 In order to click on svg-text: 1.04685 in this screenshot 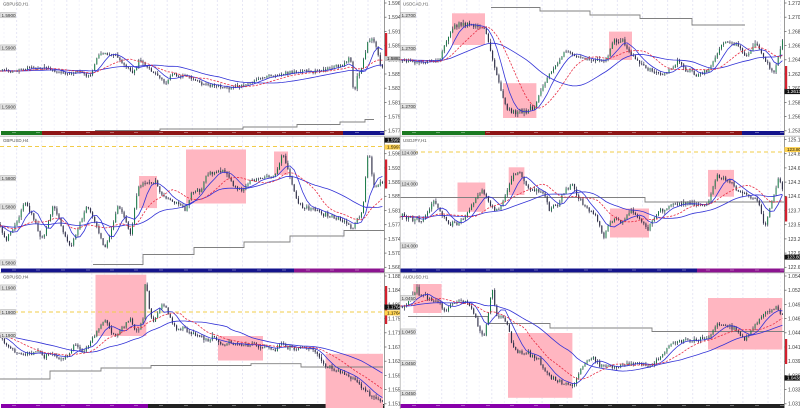, I will do `click(794, 320)`.